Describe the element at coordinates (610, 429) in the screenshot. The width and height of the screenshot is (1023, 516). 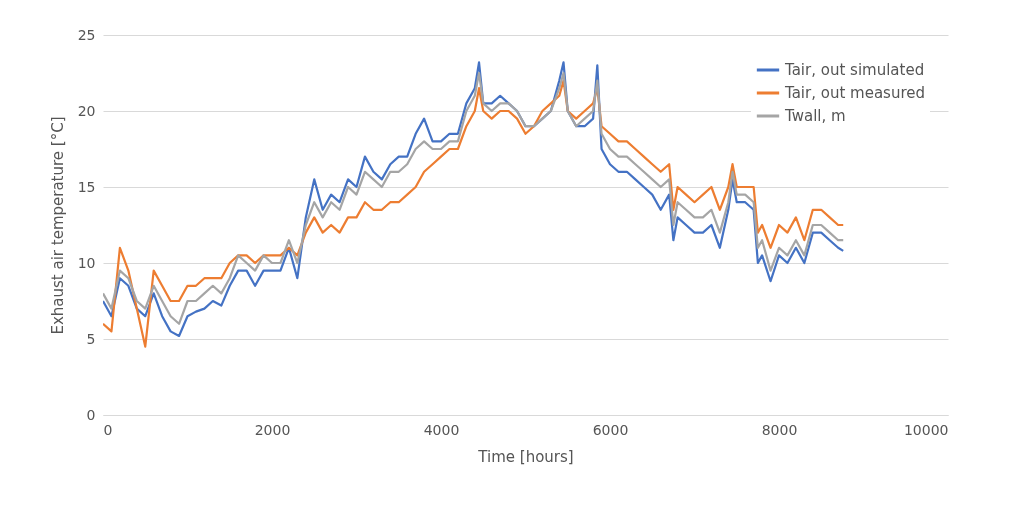
I see `x-tick-label: 6000` at that location.